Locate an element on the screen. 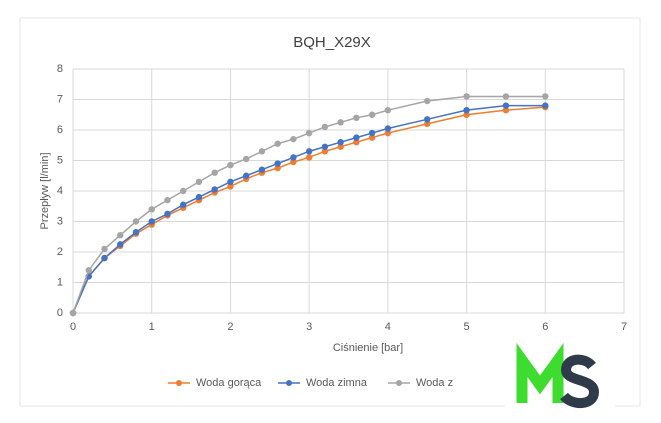 The image size is (661, 423). logo is located at coordinates (560, 376).